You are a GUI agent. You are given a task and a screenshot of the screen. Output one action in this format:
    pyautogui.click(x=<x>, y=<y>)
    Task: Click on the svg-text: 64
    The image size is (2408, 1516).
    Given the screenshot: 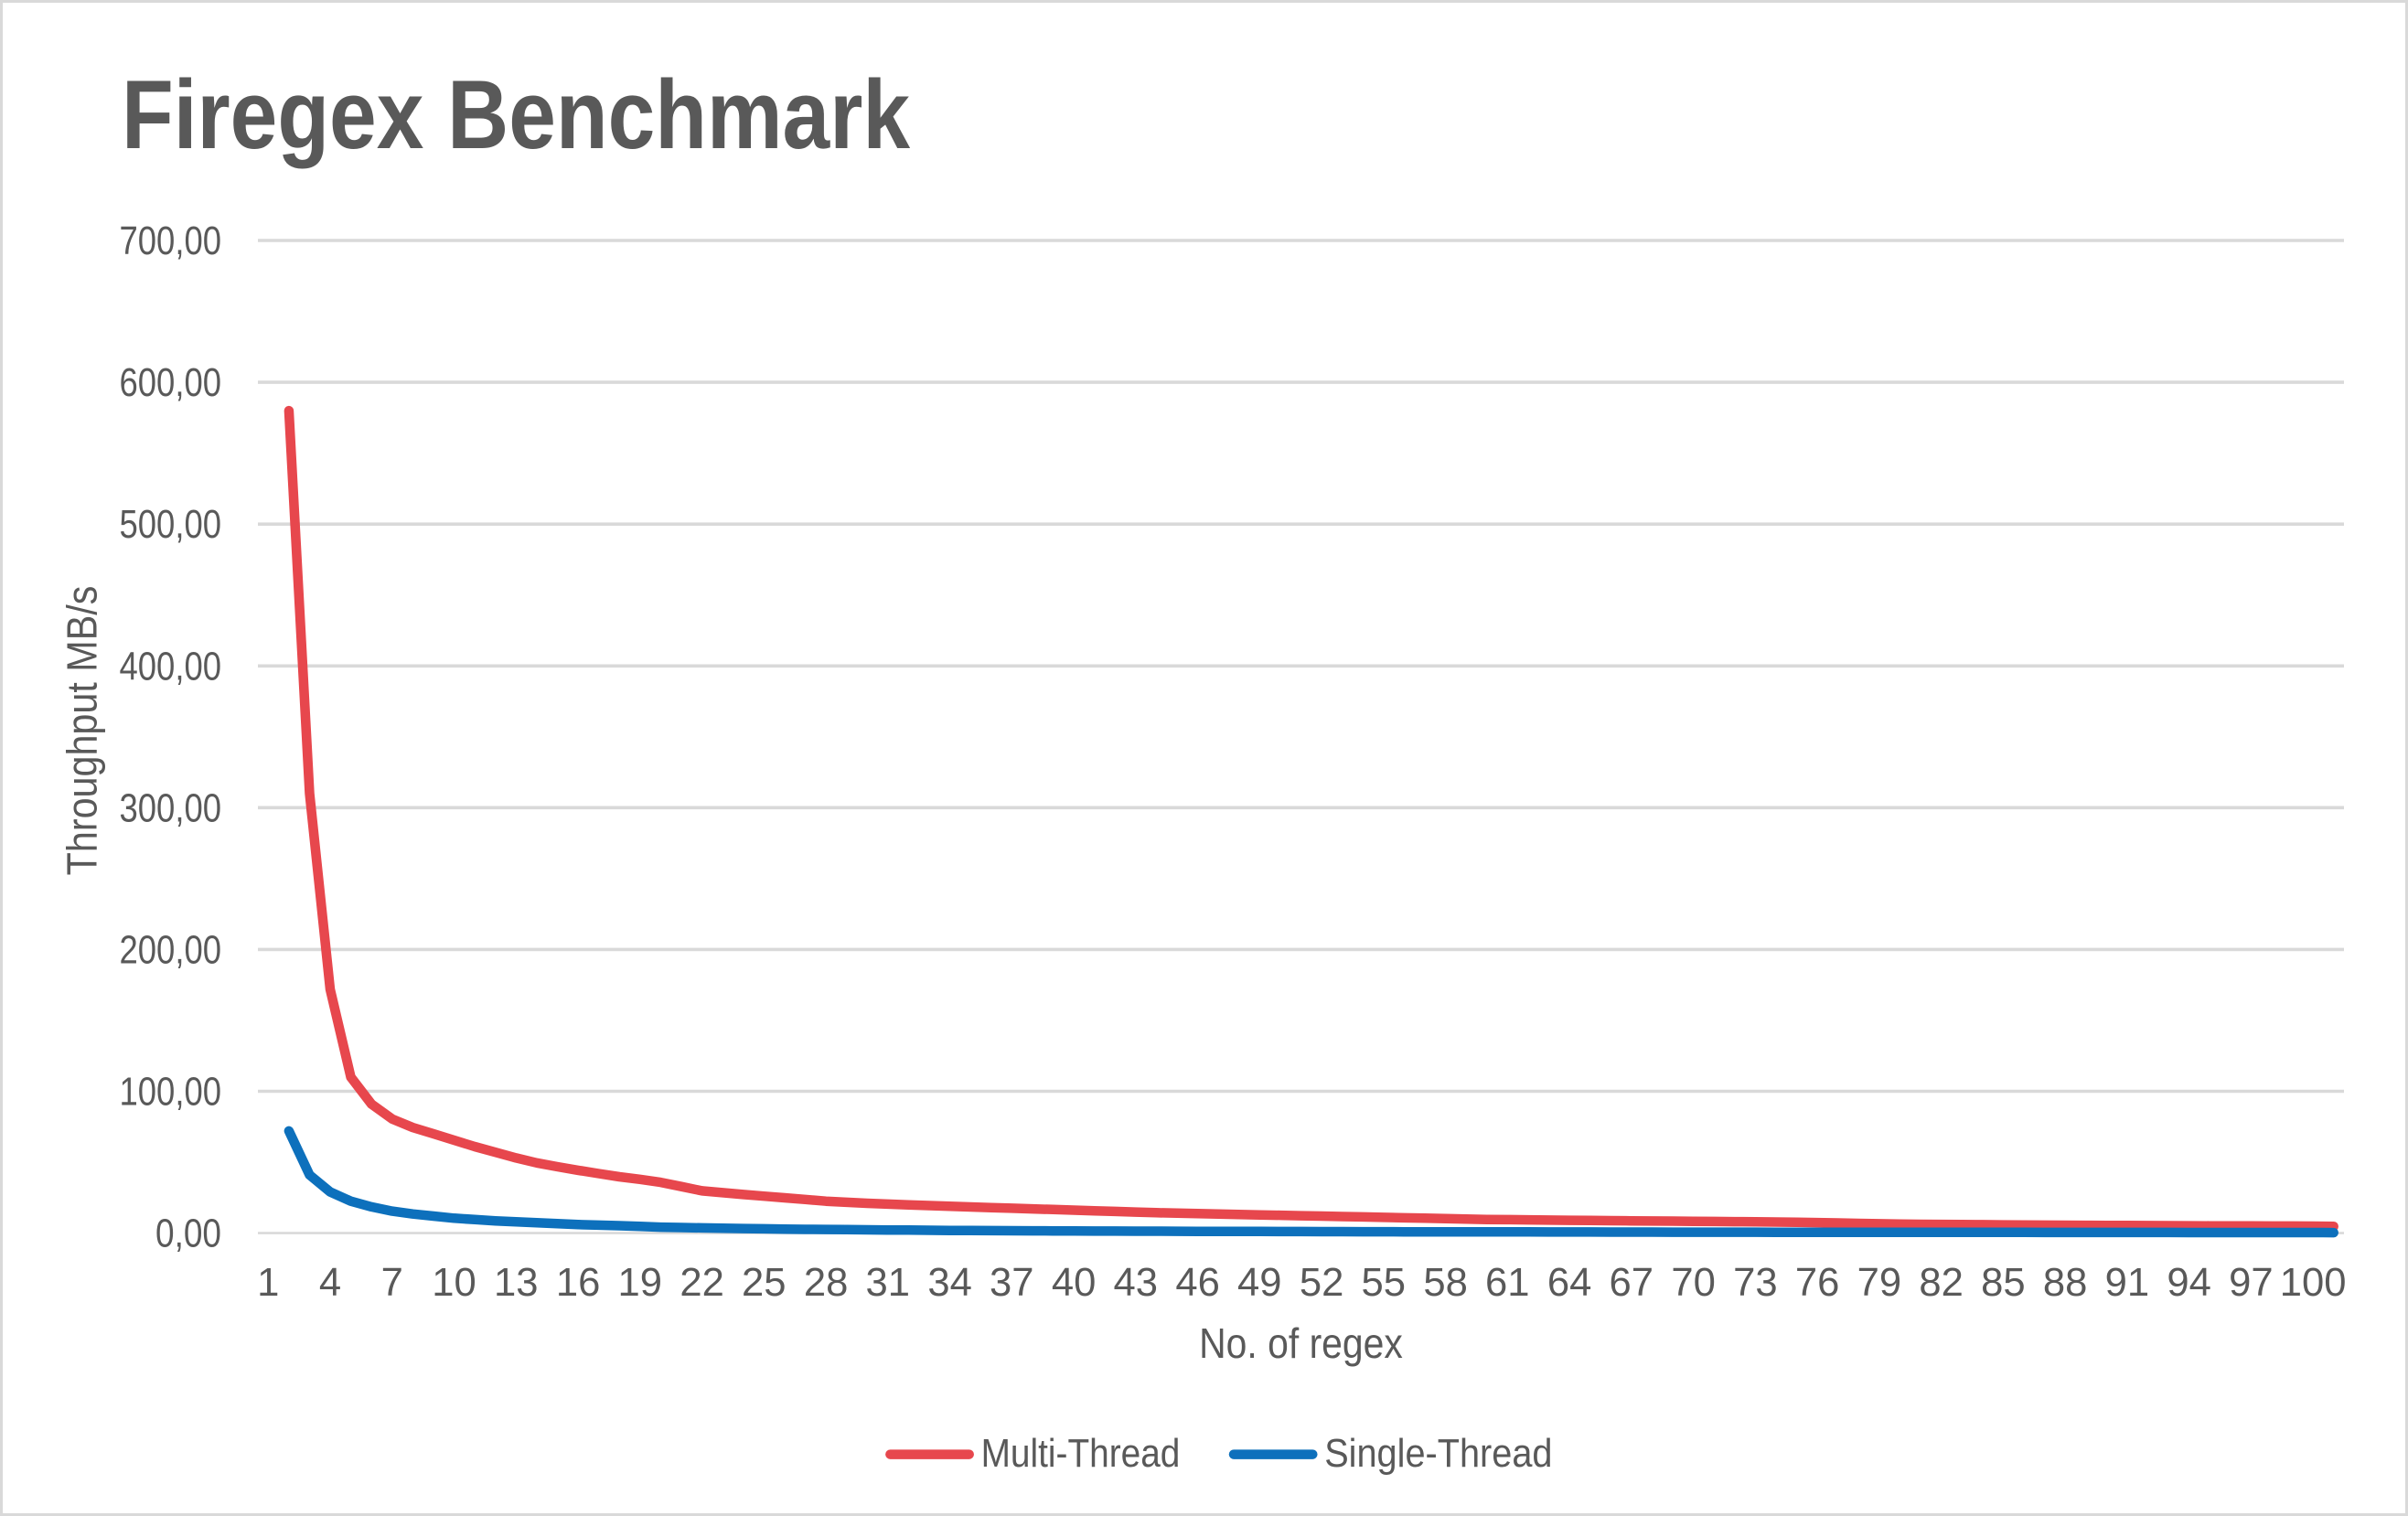 What is the action you would take?
    pyautogui.click(x=1569, y=1283)
    